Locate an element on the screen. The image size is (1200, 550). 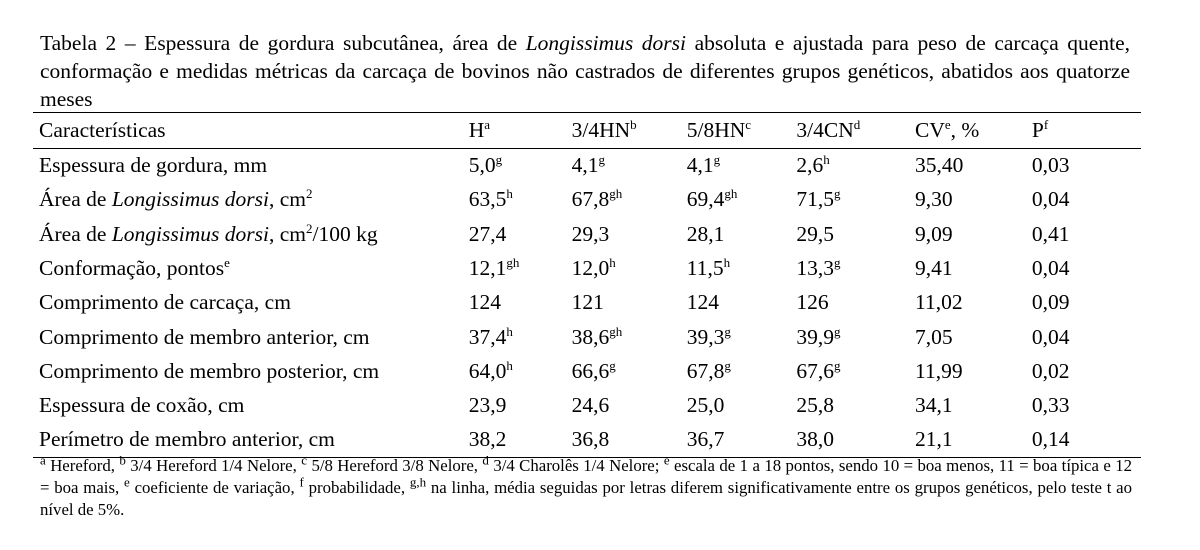
table-cell: 63,5h is located at coordinates (490, 199).